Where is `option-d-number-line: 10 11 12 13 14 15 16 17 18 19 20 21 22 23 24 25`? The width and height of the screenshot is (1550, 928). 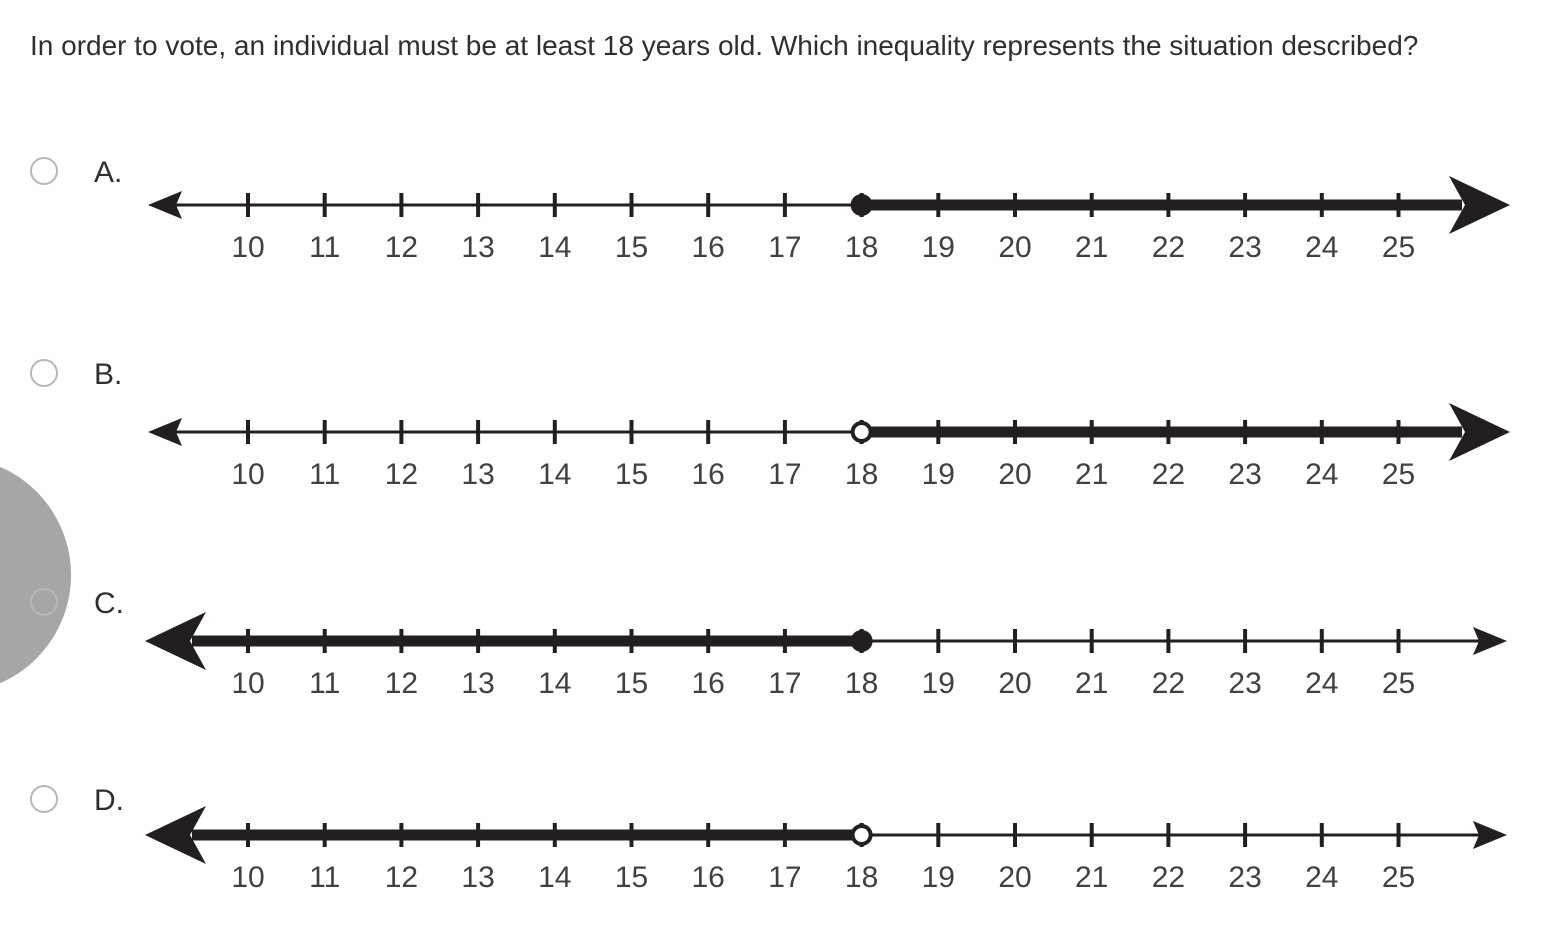 option-d-number-line: 10 11 12 13 14 15 16 17 18 19 20 21 22 23 24 25 is located at coordinates (826, 850).